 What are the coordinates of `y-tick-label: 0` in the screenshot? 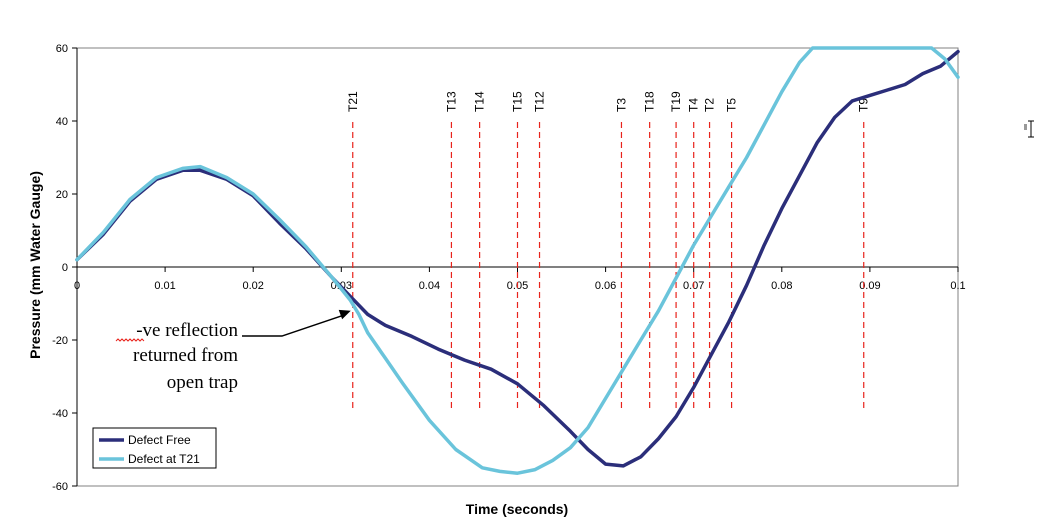 It's located at (65, 268).